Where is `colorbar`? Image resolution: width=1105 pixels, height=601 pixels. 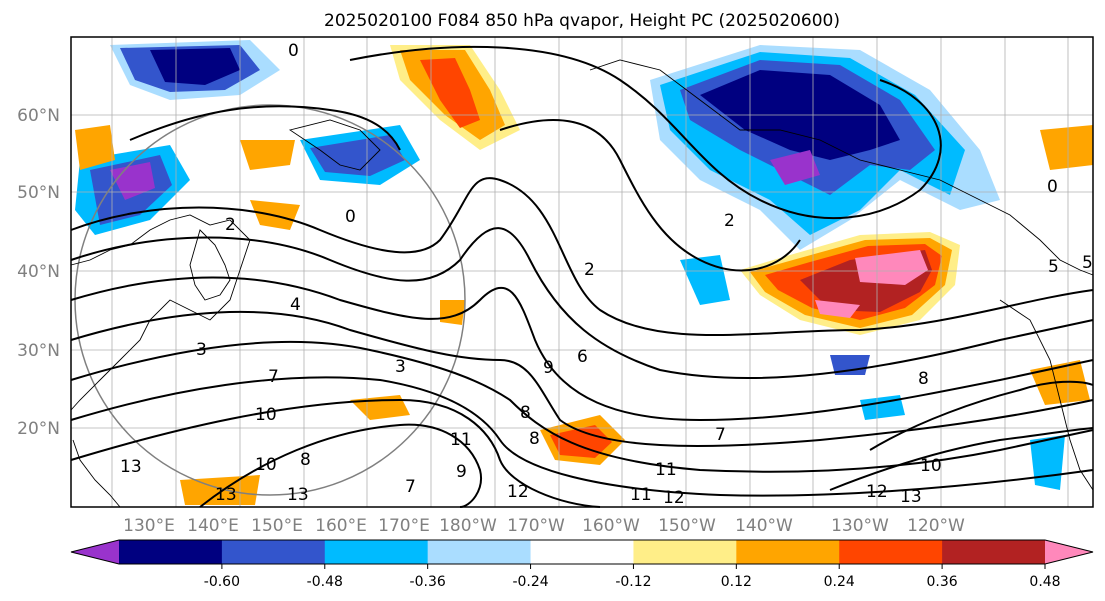 colorbar is located at coordinates (582, 552).